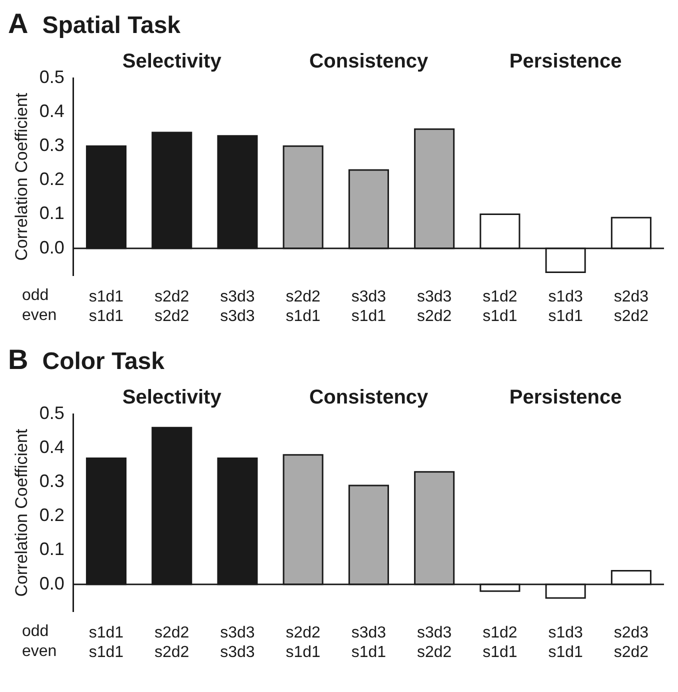  What do you see at coordinates (103, 361) in the screenshot?
I see `chart-title: Color Task` at bounding box center [103, 361].